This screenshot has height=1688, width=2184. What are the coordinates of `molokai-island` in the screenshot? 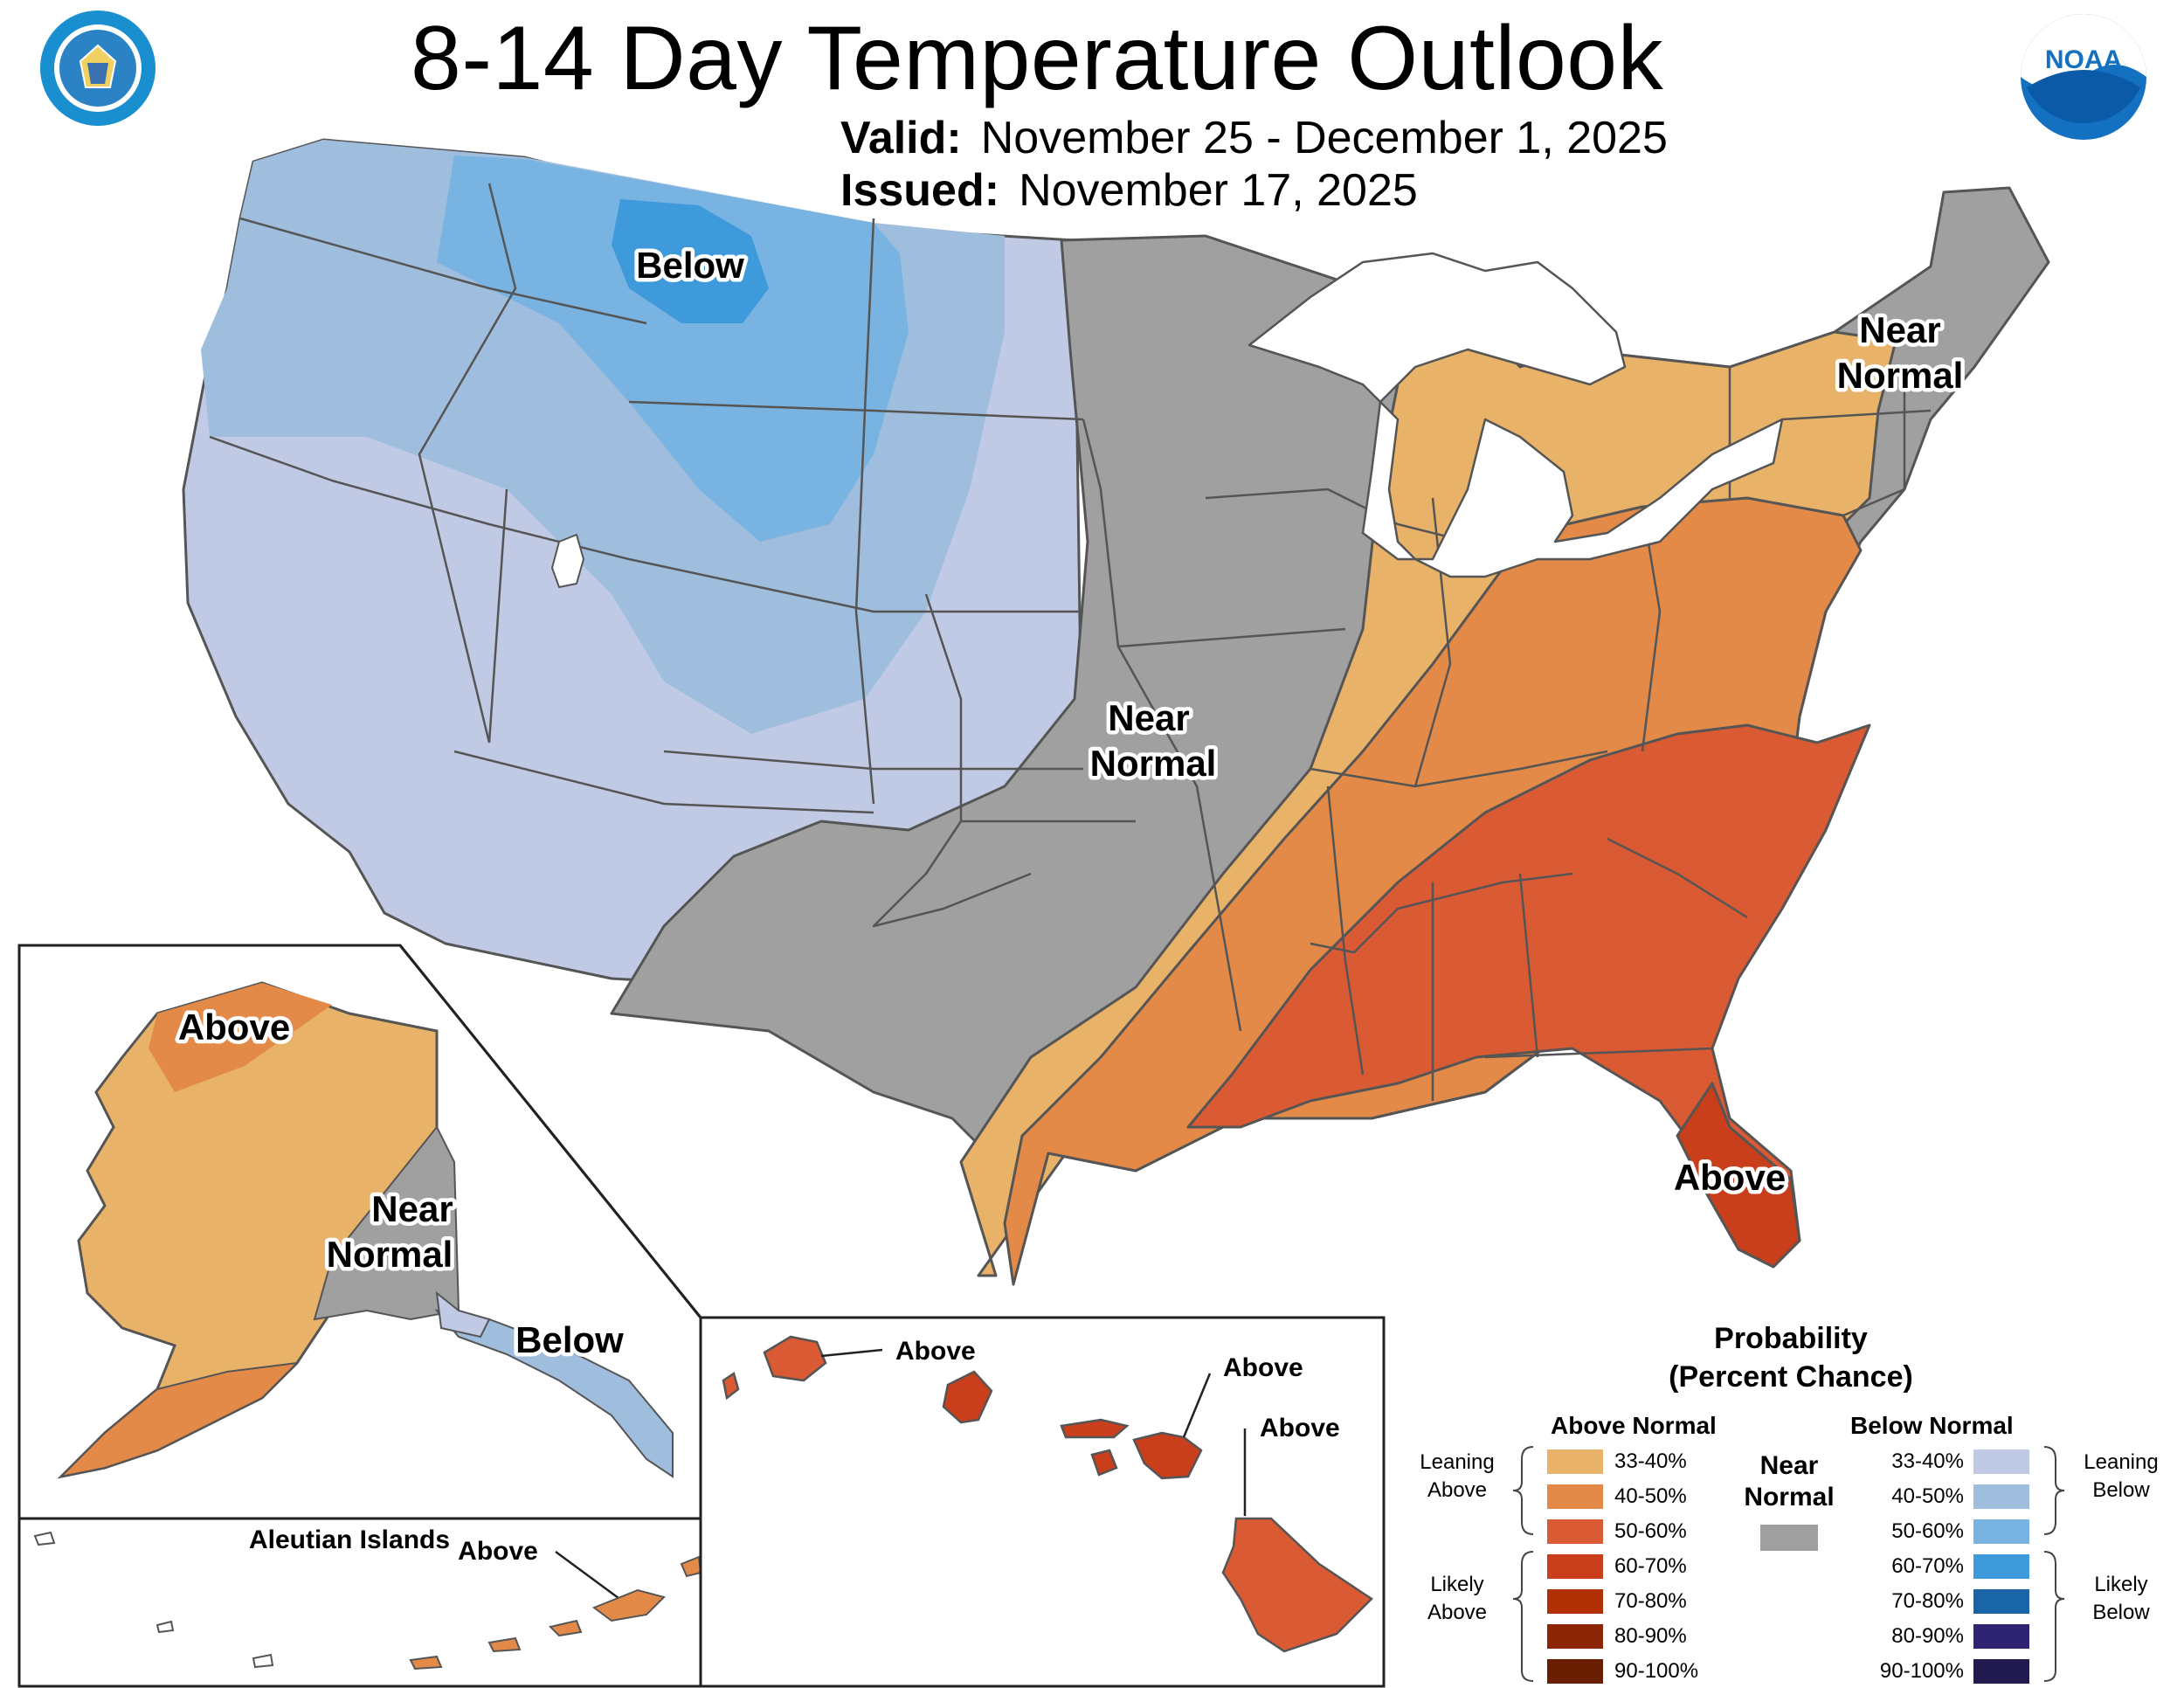 It's located at (1095, 1428).